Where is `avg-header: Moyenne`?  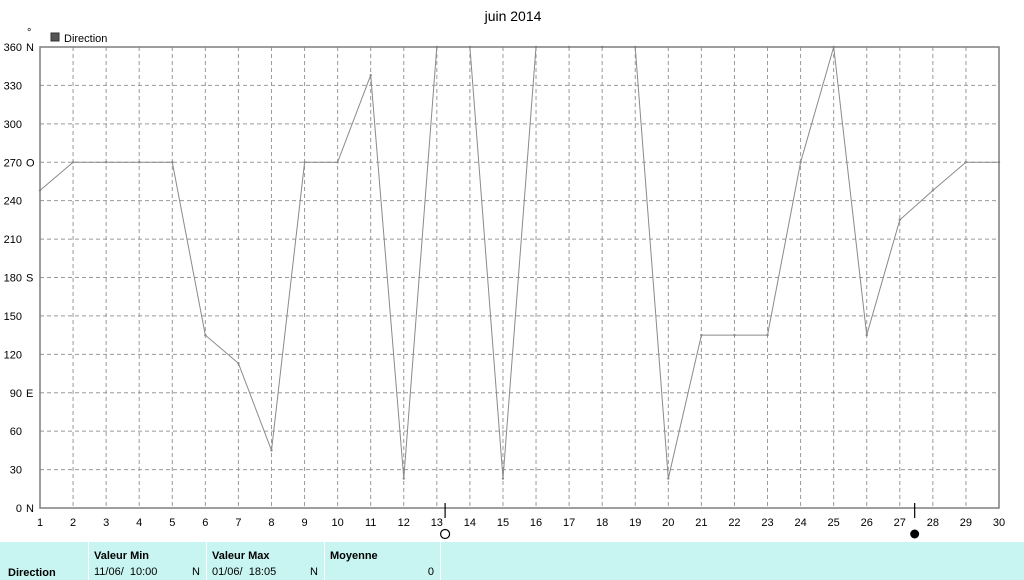
avg-header: Moyenne is located at coordinates (354, 556).